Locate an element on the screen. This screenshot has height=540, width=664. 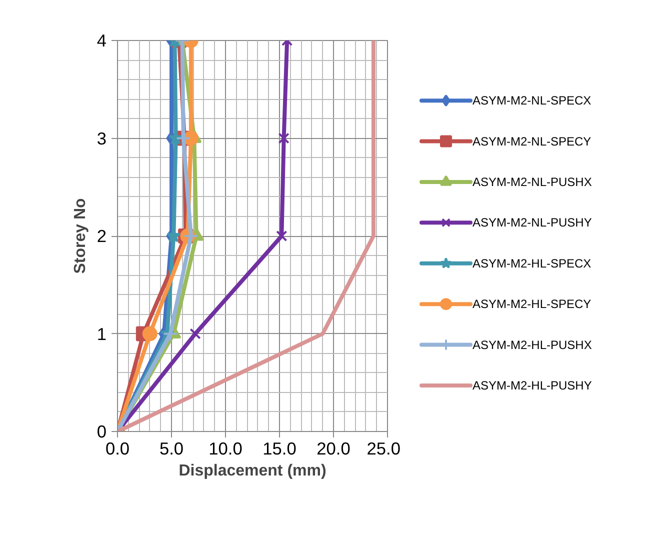
x-tick-label: 0.0 is located at coordinates (117, 448).